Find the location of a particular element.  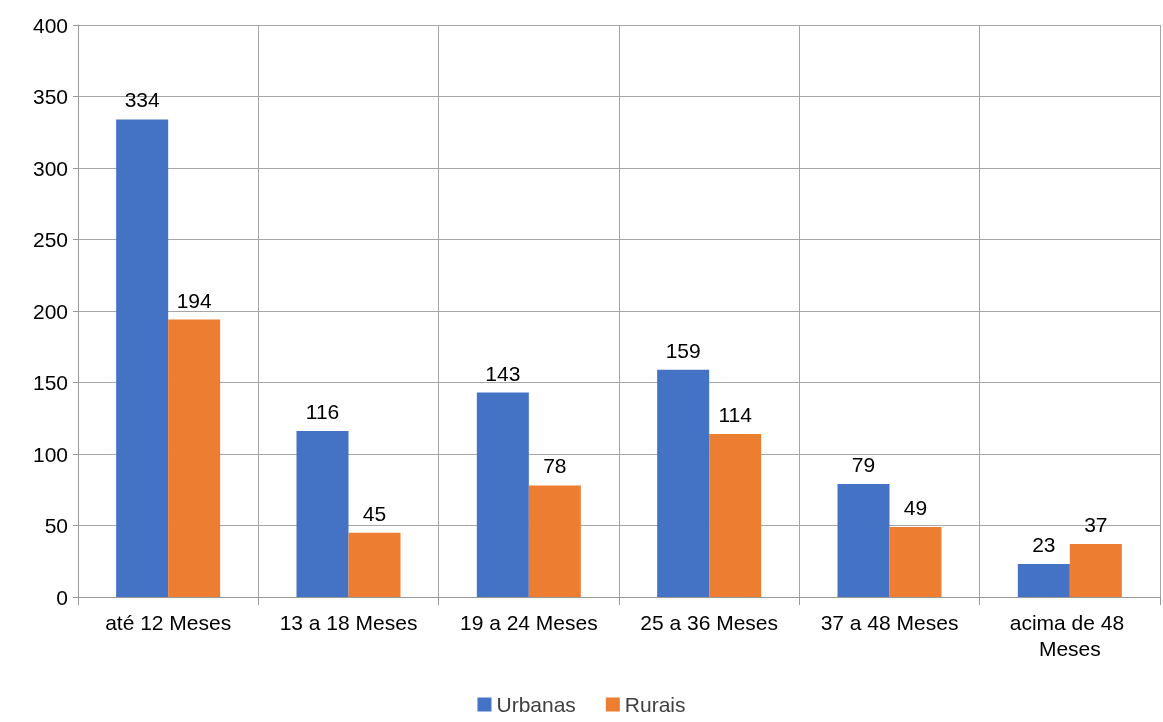

data-label: 49 is located at coordinates (915, 507).